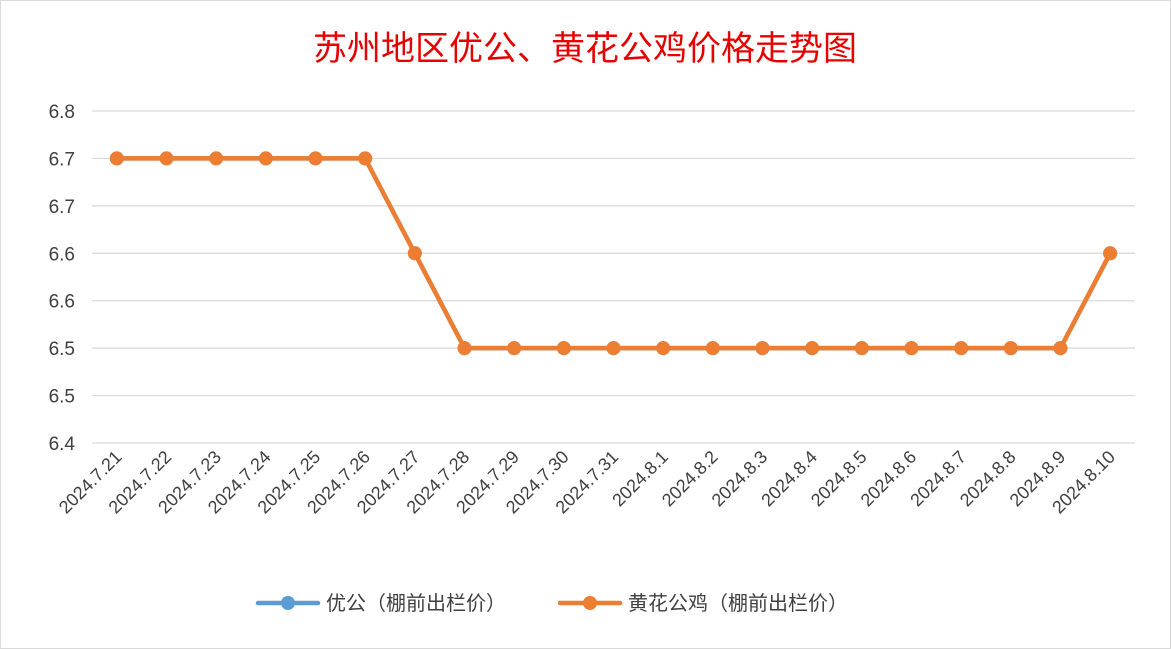  Describe the element at coordinates (62, 278) in the screenshot. I see `y-axis-ticks: 6.4 6.5 6.5 6.6 6.6 6.7 6.7 6.8` at that location.